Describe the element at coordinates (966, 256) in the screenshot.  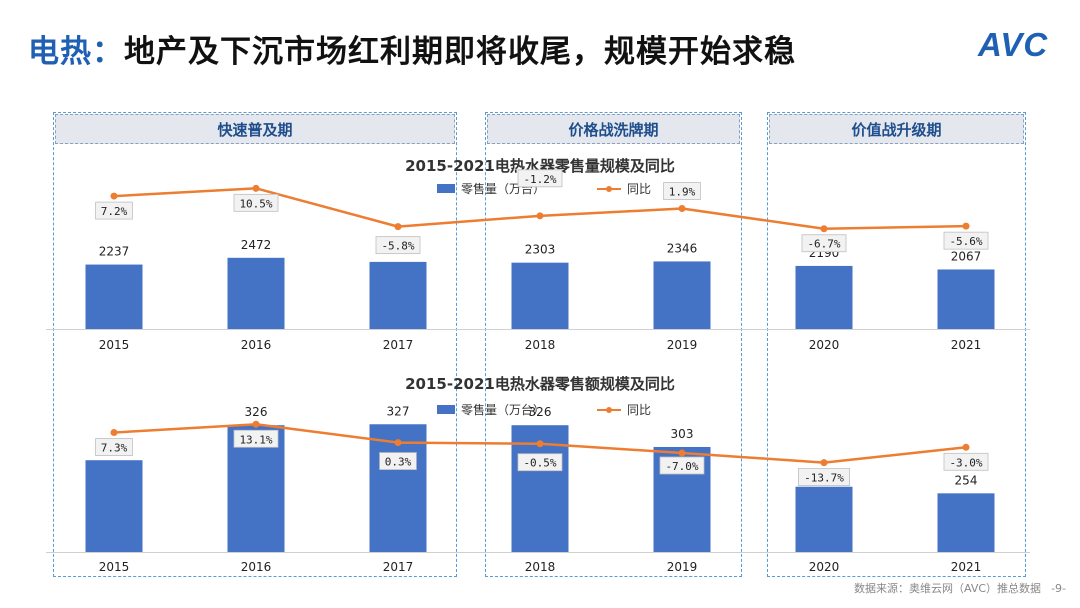
I see `bar-value-label: 2067` at that location.